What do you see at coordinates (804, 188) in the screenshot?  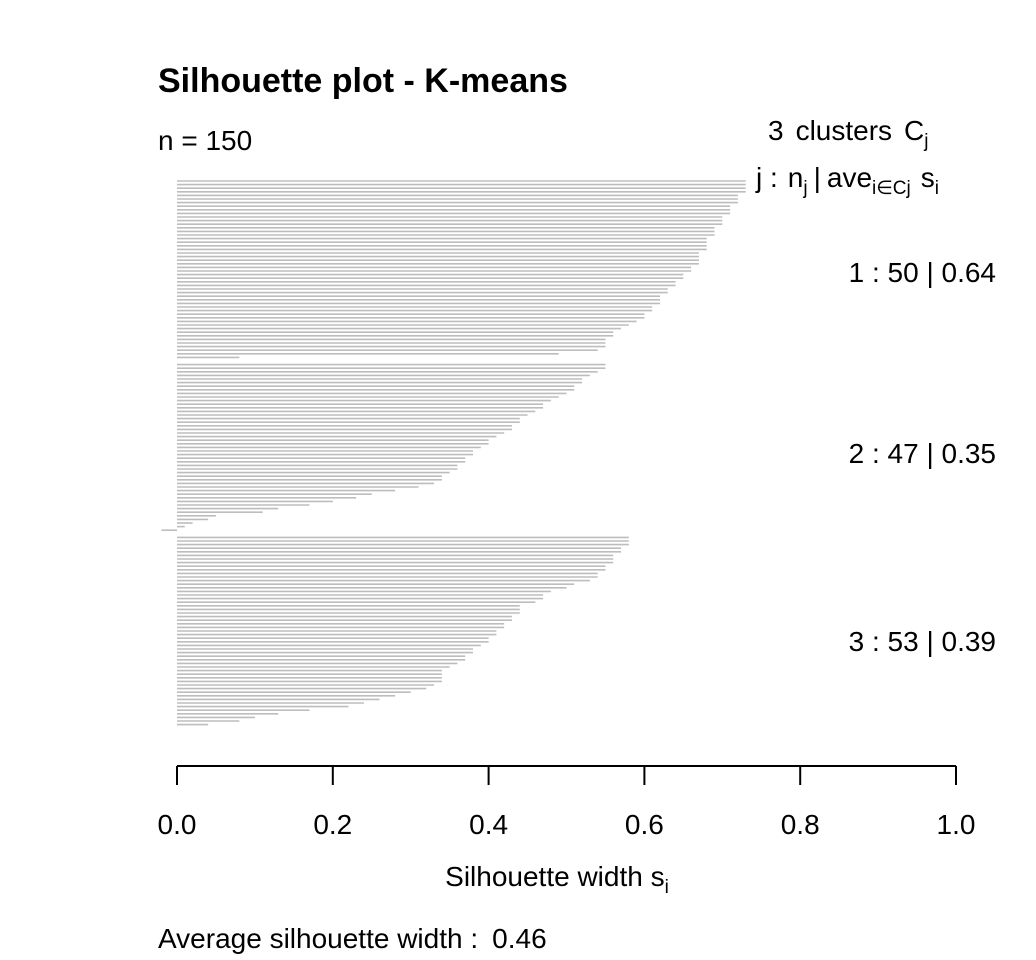 I see `header-n-subscript: j` at bounding box center [804, 188].